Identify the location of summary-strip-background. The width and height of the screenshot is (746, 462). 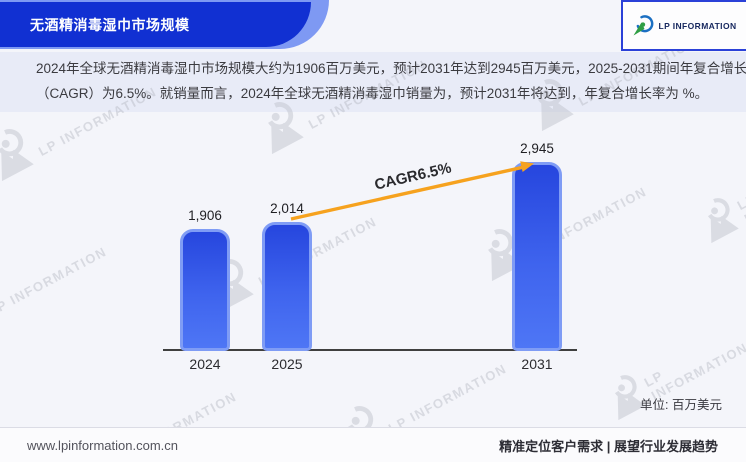
(373, 82).